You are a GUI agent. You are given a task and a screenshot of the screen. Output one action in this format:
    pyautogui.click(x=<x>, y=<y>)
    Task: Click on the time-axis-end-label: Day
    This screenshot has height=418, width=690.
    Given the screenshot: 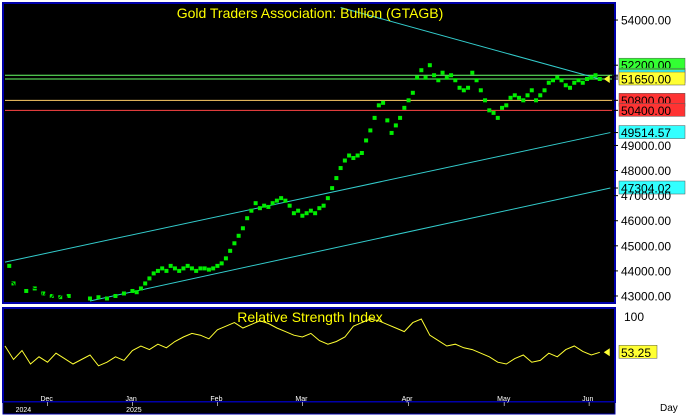 What is the action you would take?
    pyautogui.click(x=669, y=408)
    